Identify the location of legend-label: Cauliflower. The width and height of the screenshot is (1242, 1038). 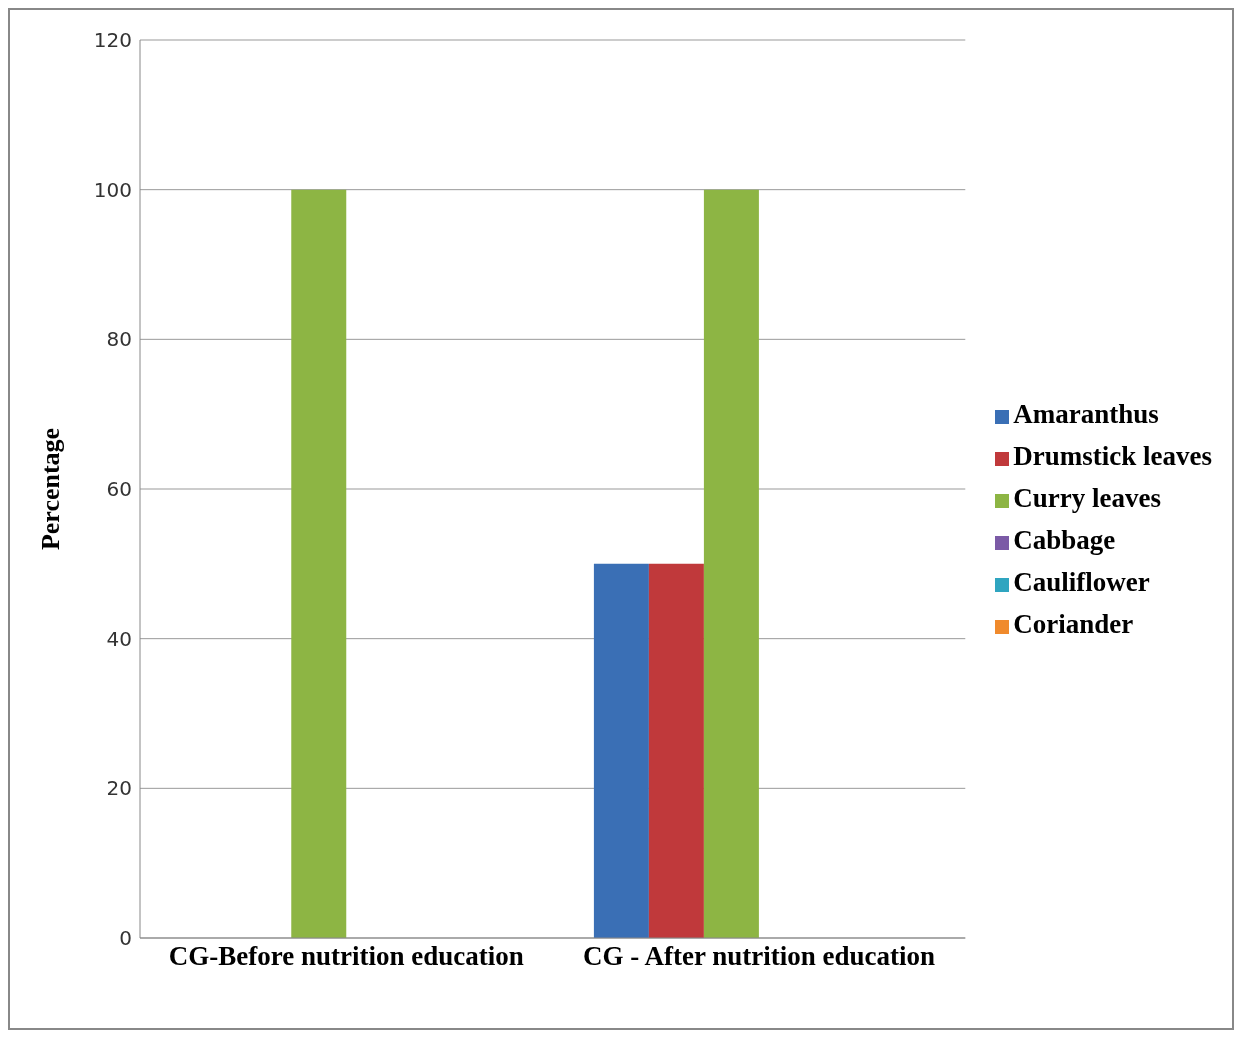
(1081, 582).